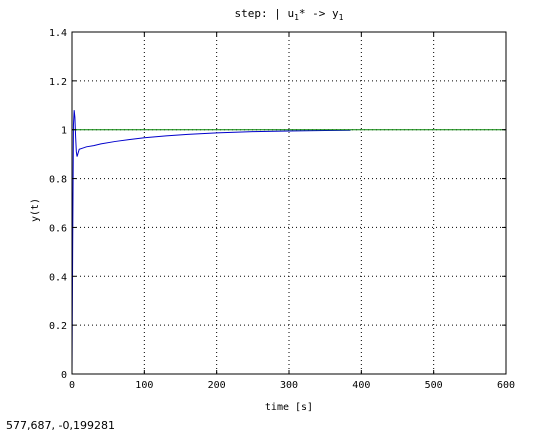 The image size is (560, 433). I want to click on y-tick-label: 0, so click(64, 375).